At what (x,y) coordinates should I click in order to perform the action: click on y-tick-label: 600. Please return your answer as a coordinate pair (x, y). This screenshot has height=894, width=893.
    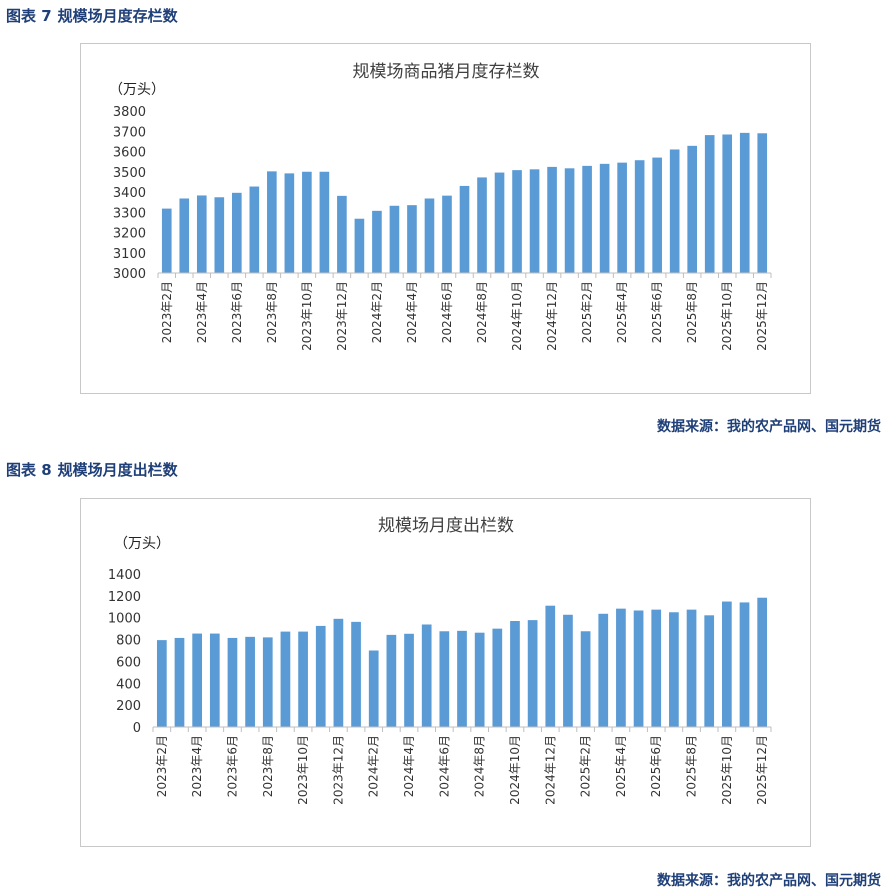
    Looking at the image, I should click on (128, 662).